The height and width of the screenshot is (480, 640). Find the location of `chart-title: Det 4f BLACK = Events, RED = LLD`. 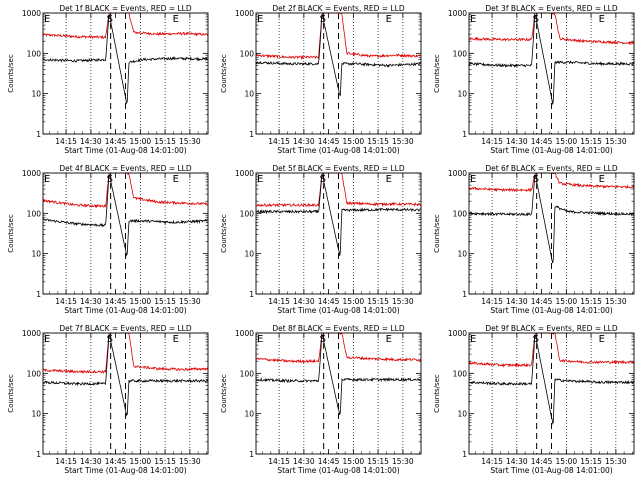

chart-title: Det 4f BLACK = Events, RED = LLD is located at coordinates (125, 168).